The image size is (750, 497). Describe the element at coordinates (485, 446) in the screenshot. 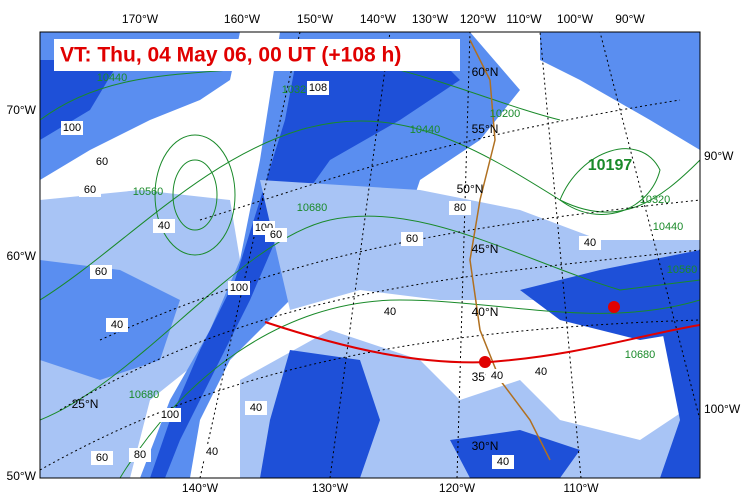

I see `lat-label: 30°N` at that location.